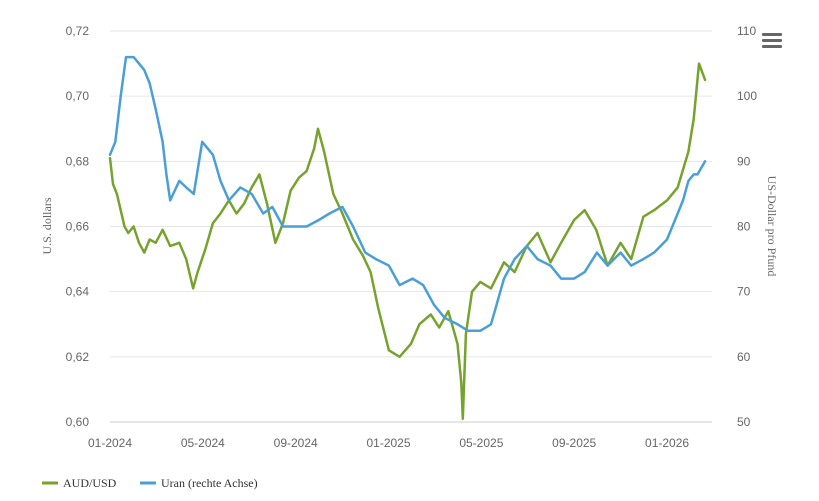  Describe the element at coordinates (209, 483) in the screenshot. I see `legend-label: Uran (rechte Achse)` at that location.